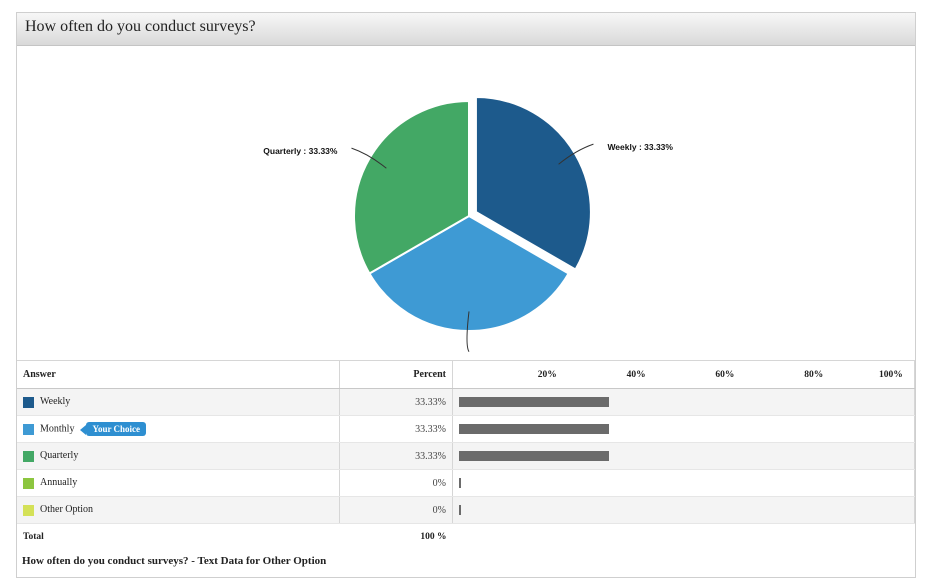  What do you see at coordinates (396, 374) in the screenshot?
I see `percent-column-header: Percent` at bounding box center [396, 374].